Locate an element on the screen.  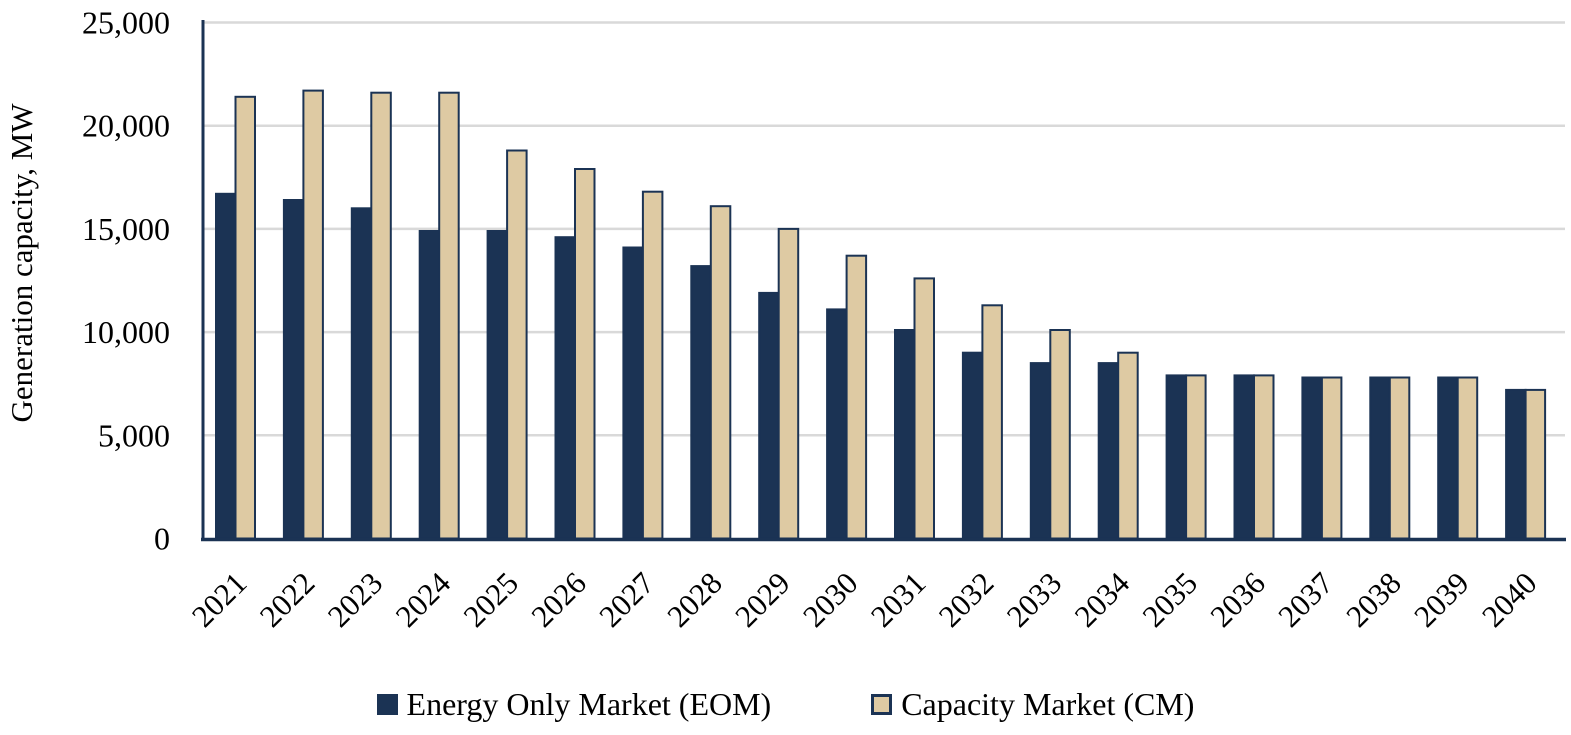
x-tick-label: 2030 is located at coordinates (830, 599).